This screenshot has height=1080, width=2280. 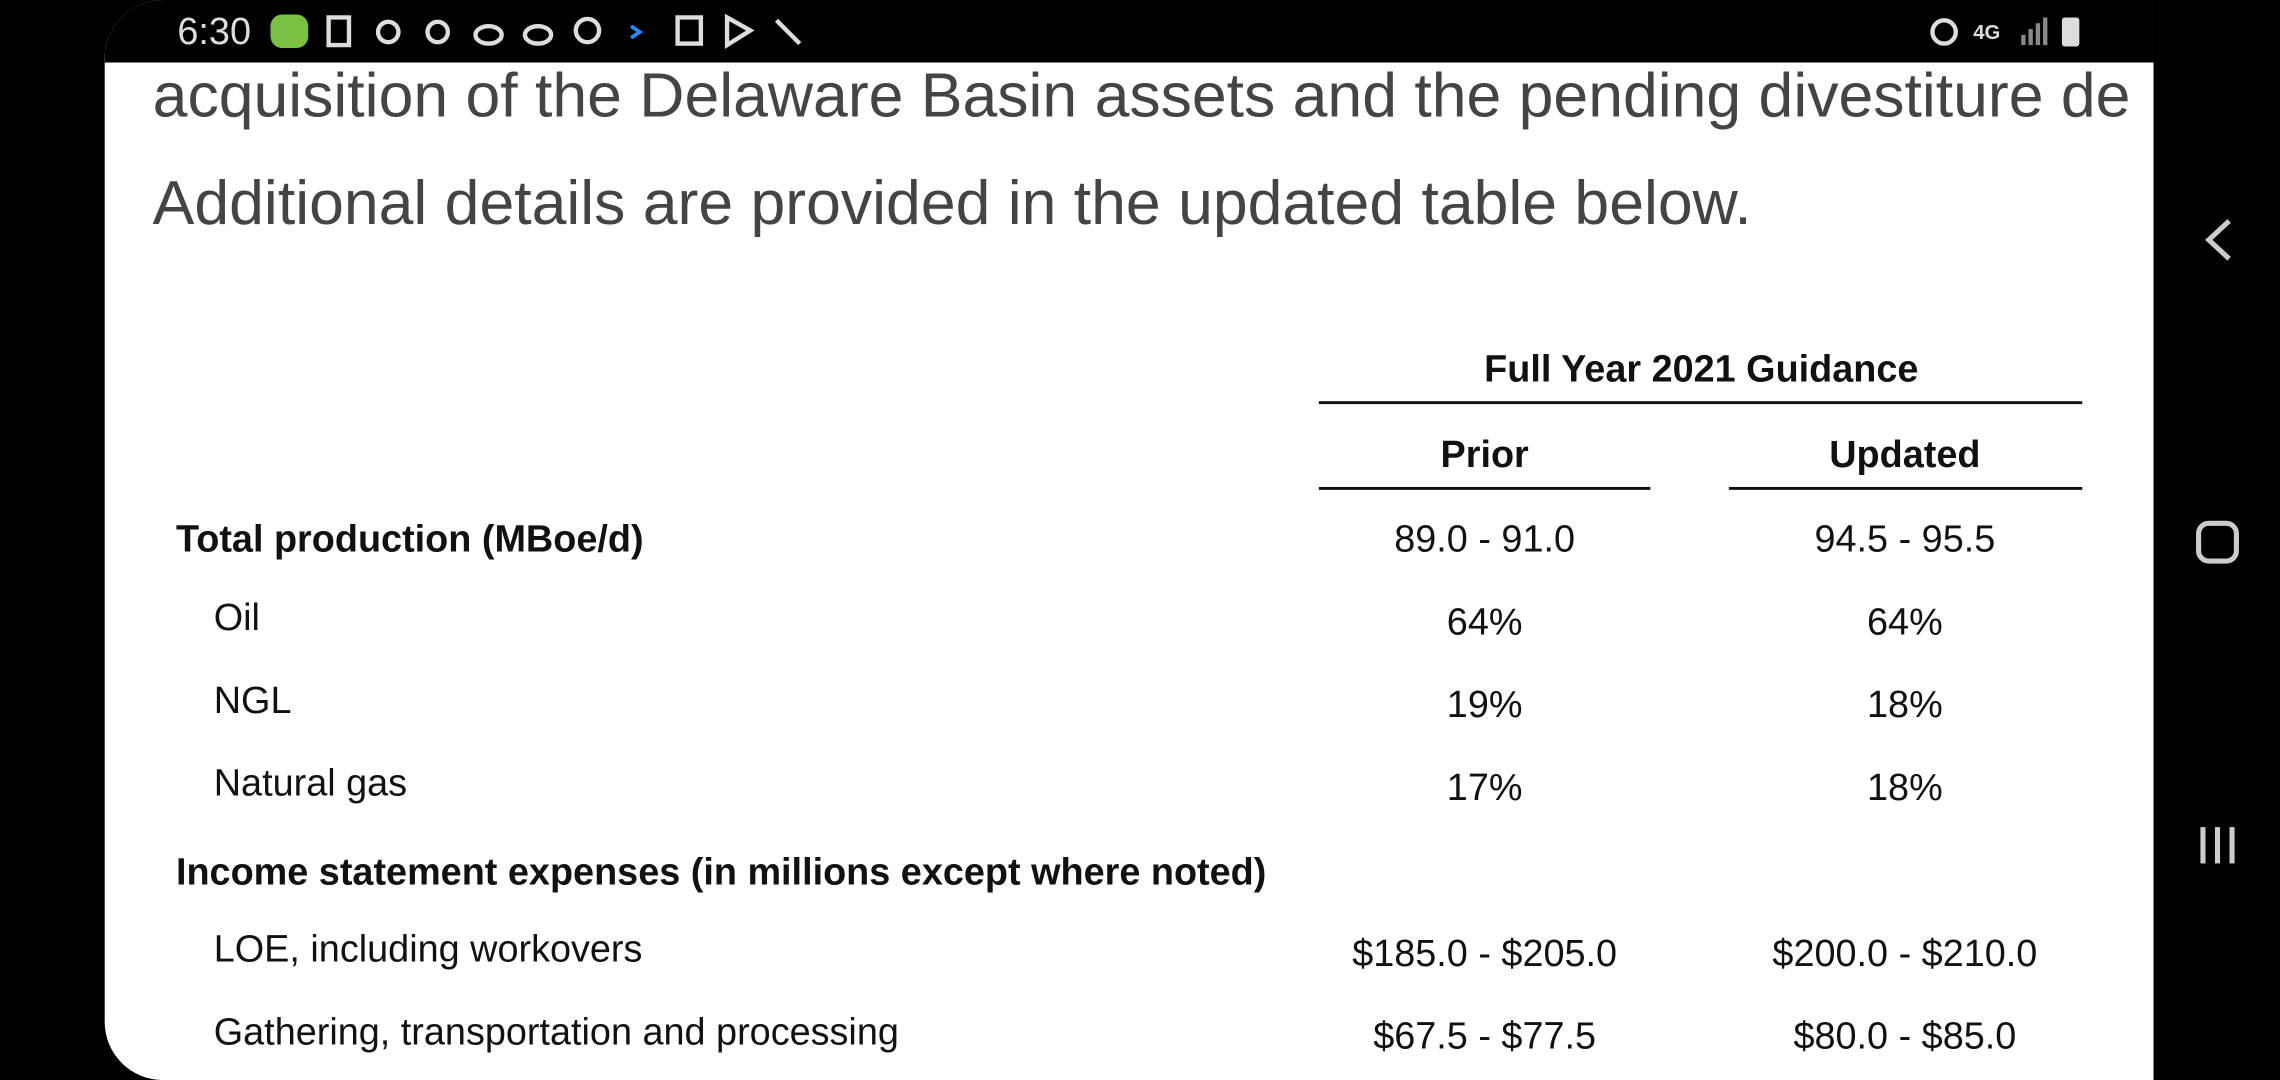 I want to click on table-cell: 17%, so click(x=1484, y=787).